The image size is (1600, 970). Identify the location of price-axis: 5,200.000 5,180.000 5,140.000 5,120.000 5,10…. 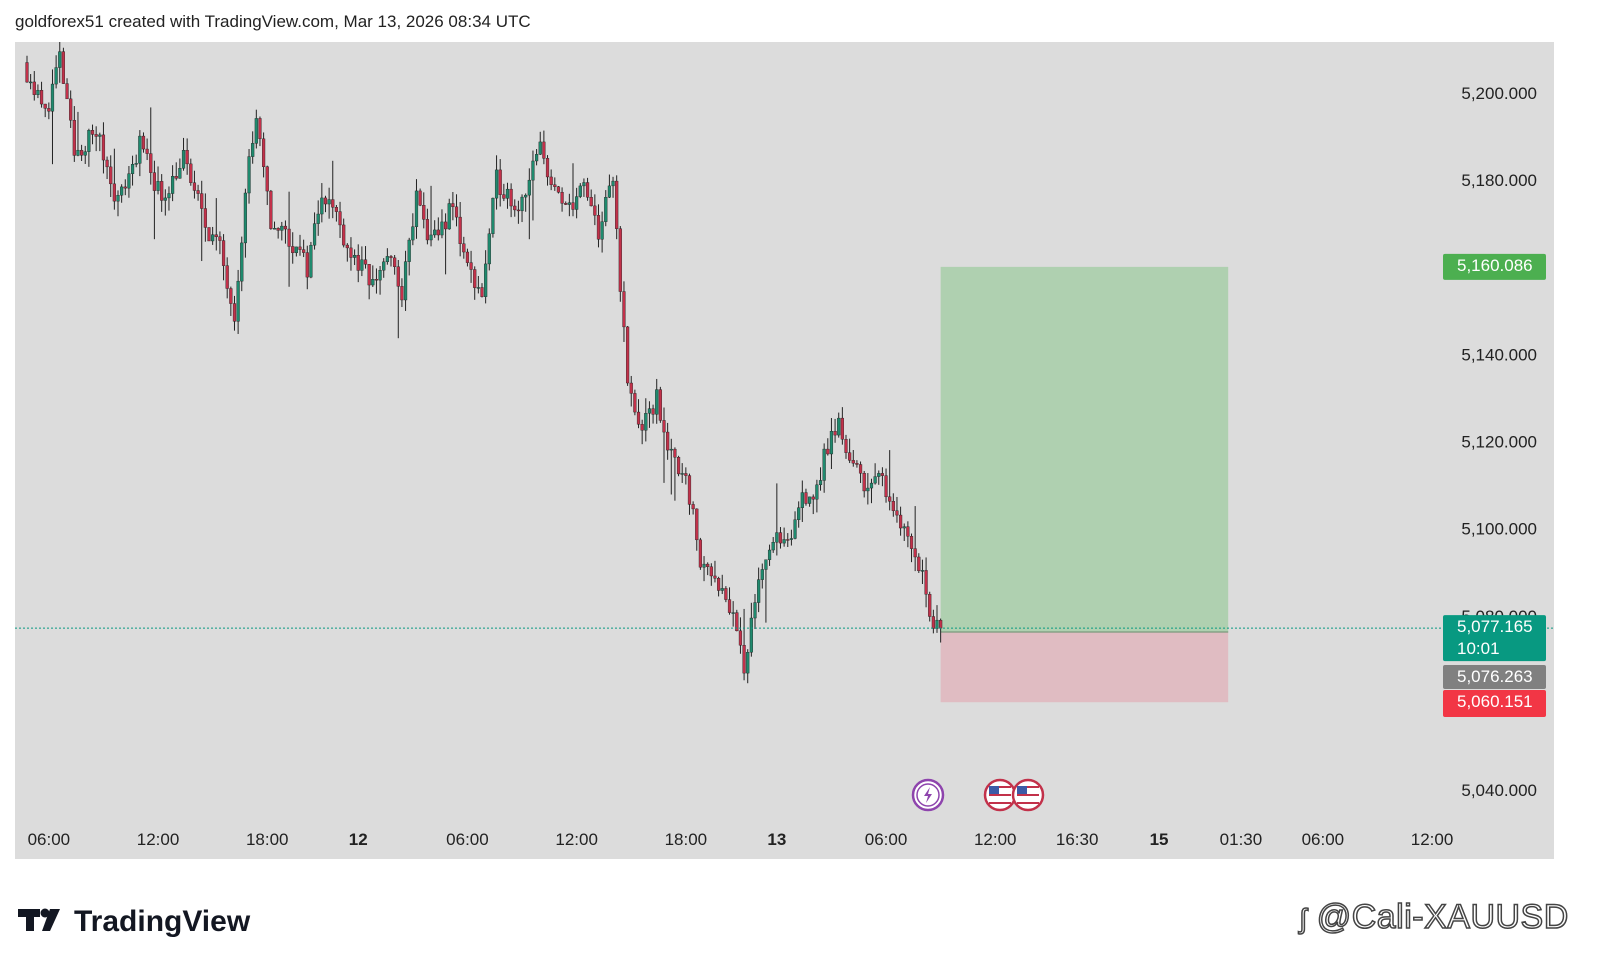
(1499, 442).